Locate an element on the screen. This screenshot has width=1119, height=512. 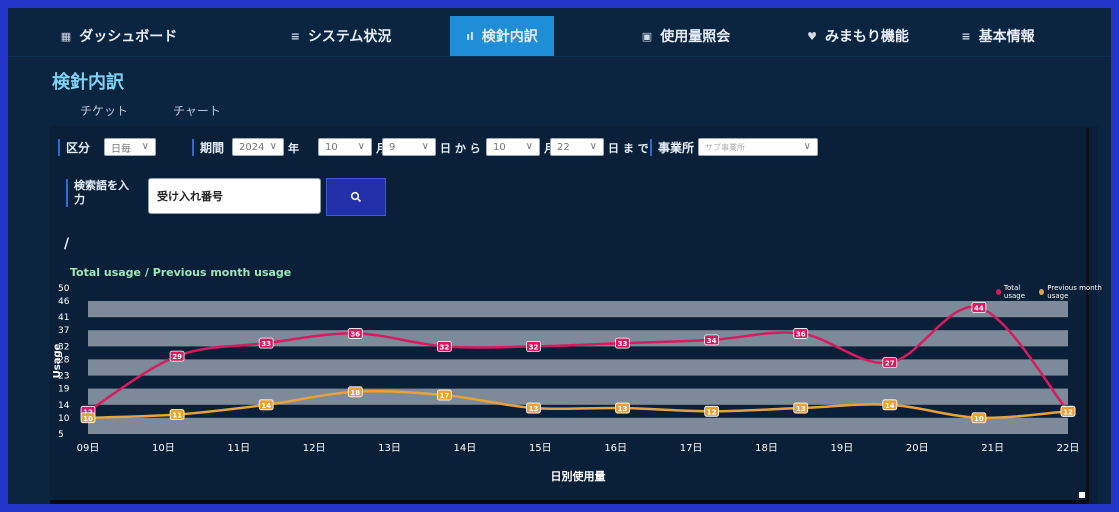
data-label-0: 32 is located at coordinates (534, 347).